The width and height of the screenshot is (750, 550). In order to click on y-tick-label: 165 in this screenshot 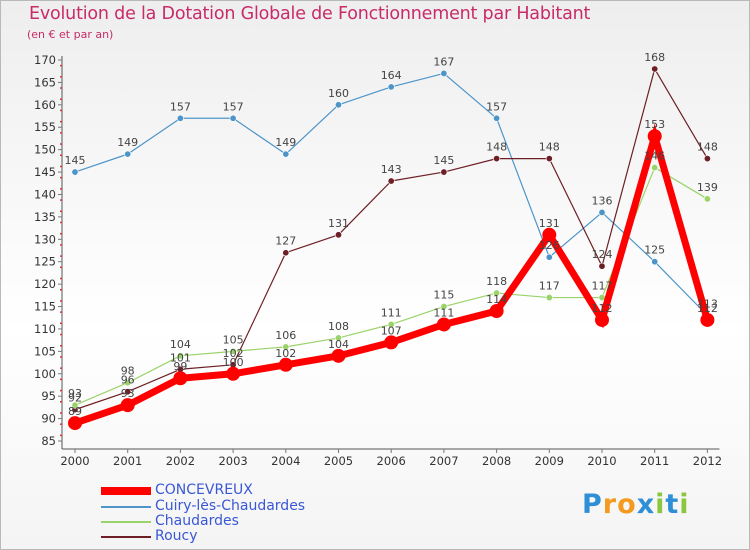, I will do `click(45, 82)`.